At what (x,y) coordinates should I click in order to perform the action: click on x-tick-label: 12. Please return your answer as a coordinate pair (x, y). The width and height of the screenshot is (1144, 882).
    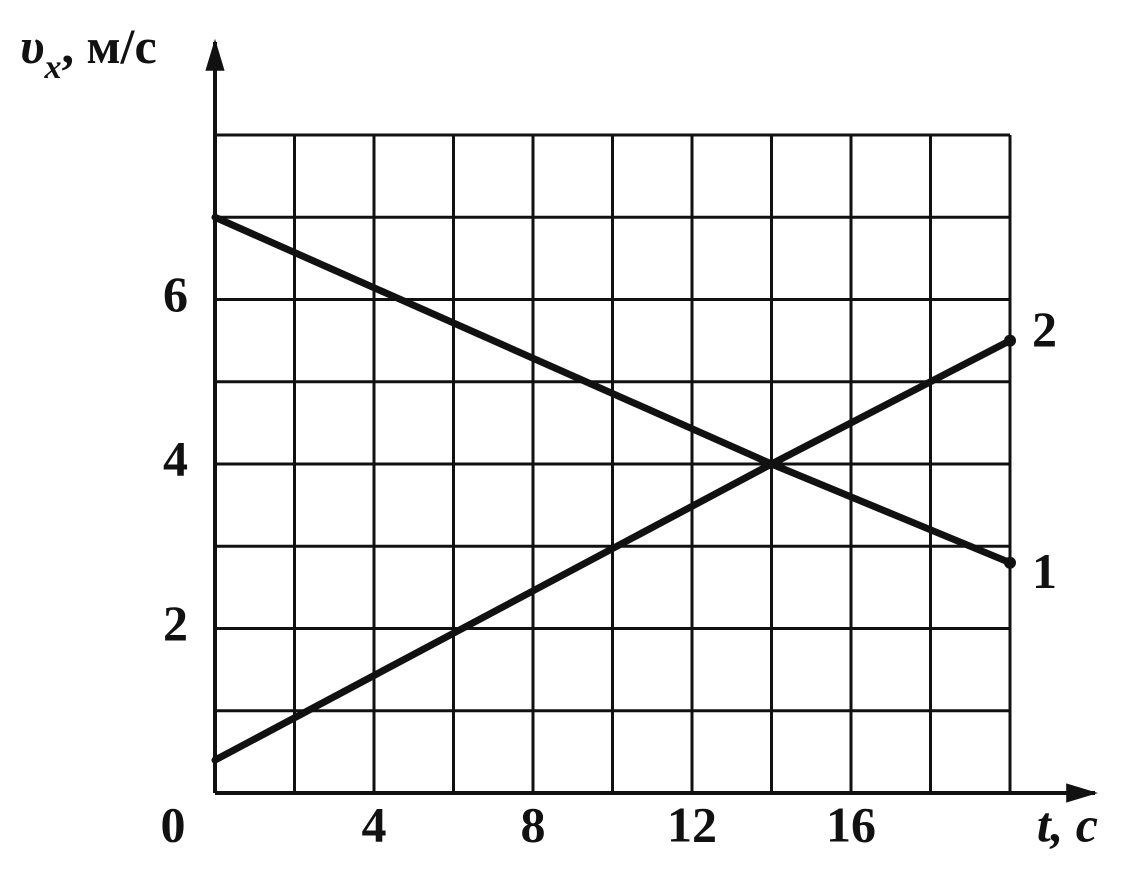
    Looking at the image, I should click on (692, 824).